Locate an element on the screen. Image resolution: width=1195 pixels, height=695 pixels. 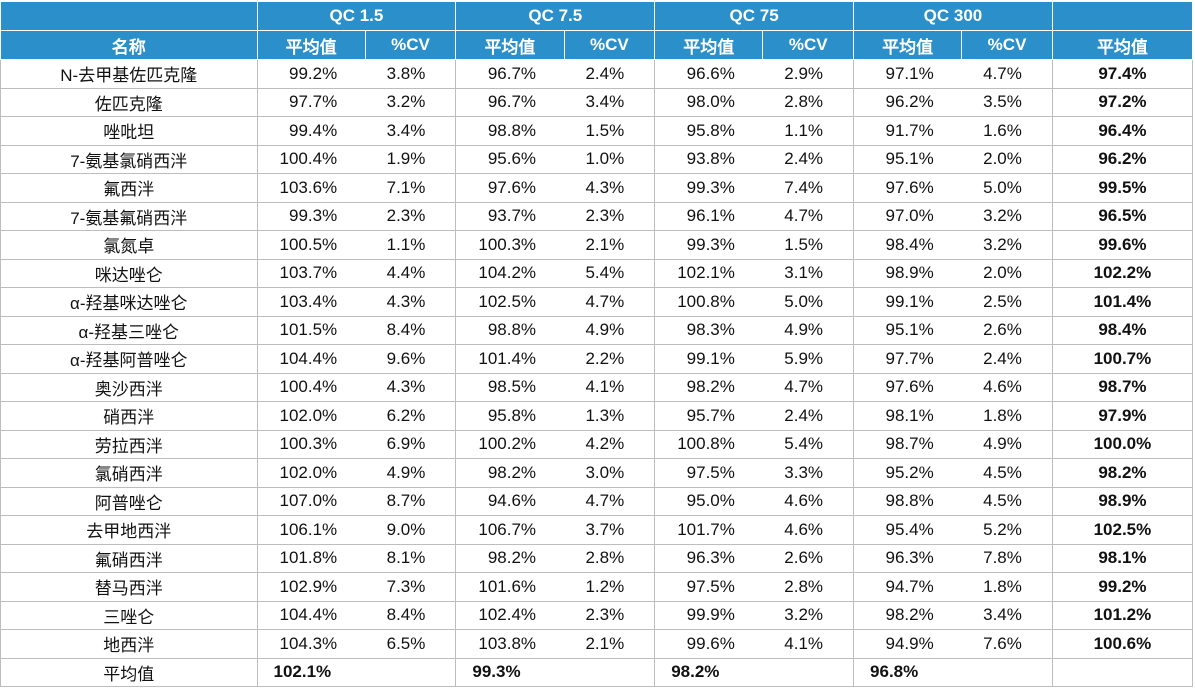
mean-value-cell: 98.8% is located at coordinates (907, 501).